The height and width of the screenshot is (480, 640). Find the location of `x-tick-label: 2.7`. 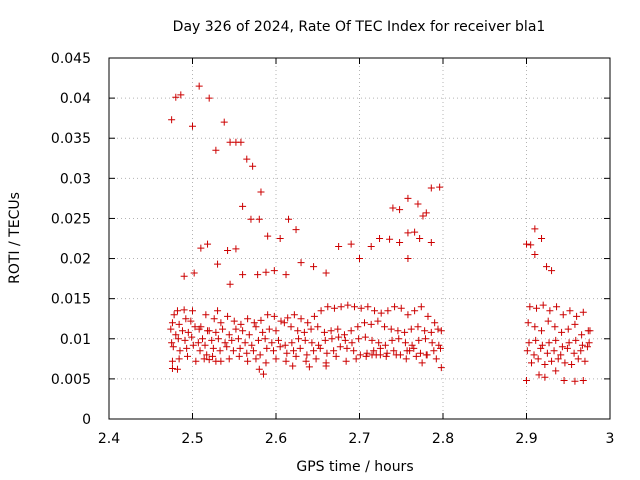

x-tick-label: 2.7 is located at coordinates (359, 439).